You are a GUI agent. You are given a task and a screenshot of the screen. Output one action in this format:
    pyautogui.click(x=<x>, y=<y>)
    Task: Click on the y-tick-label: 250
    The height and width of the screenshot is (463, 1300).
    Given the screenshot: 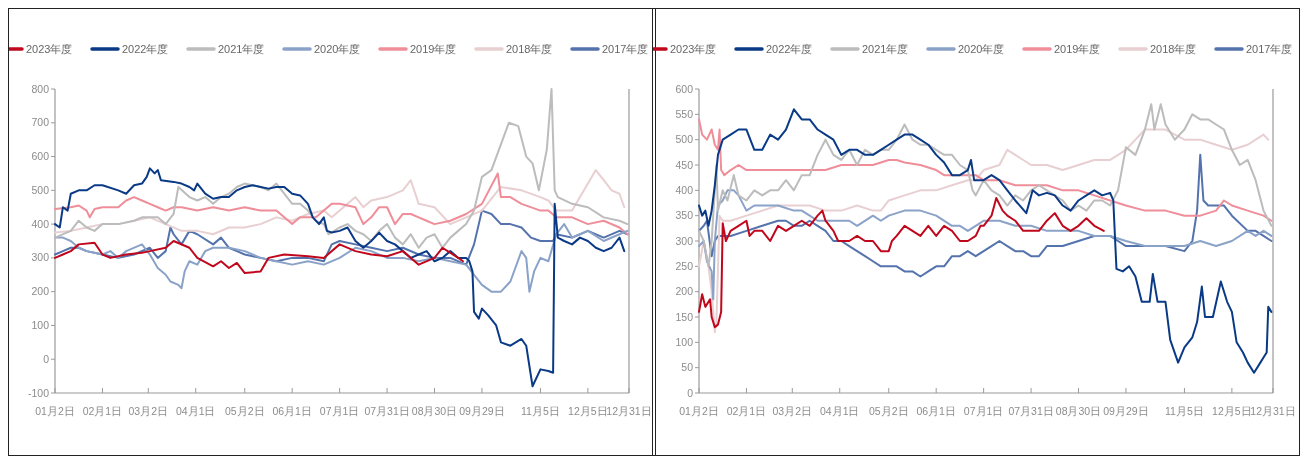 What is the action you would take?
    pyautogui.click(x=684, y=265)
    